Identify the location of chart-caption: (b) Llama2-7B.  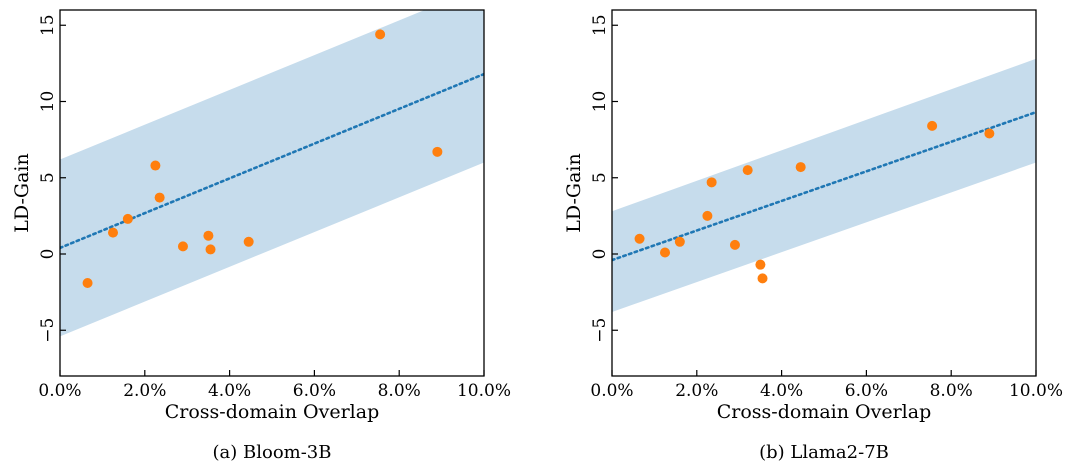
(824, 452).